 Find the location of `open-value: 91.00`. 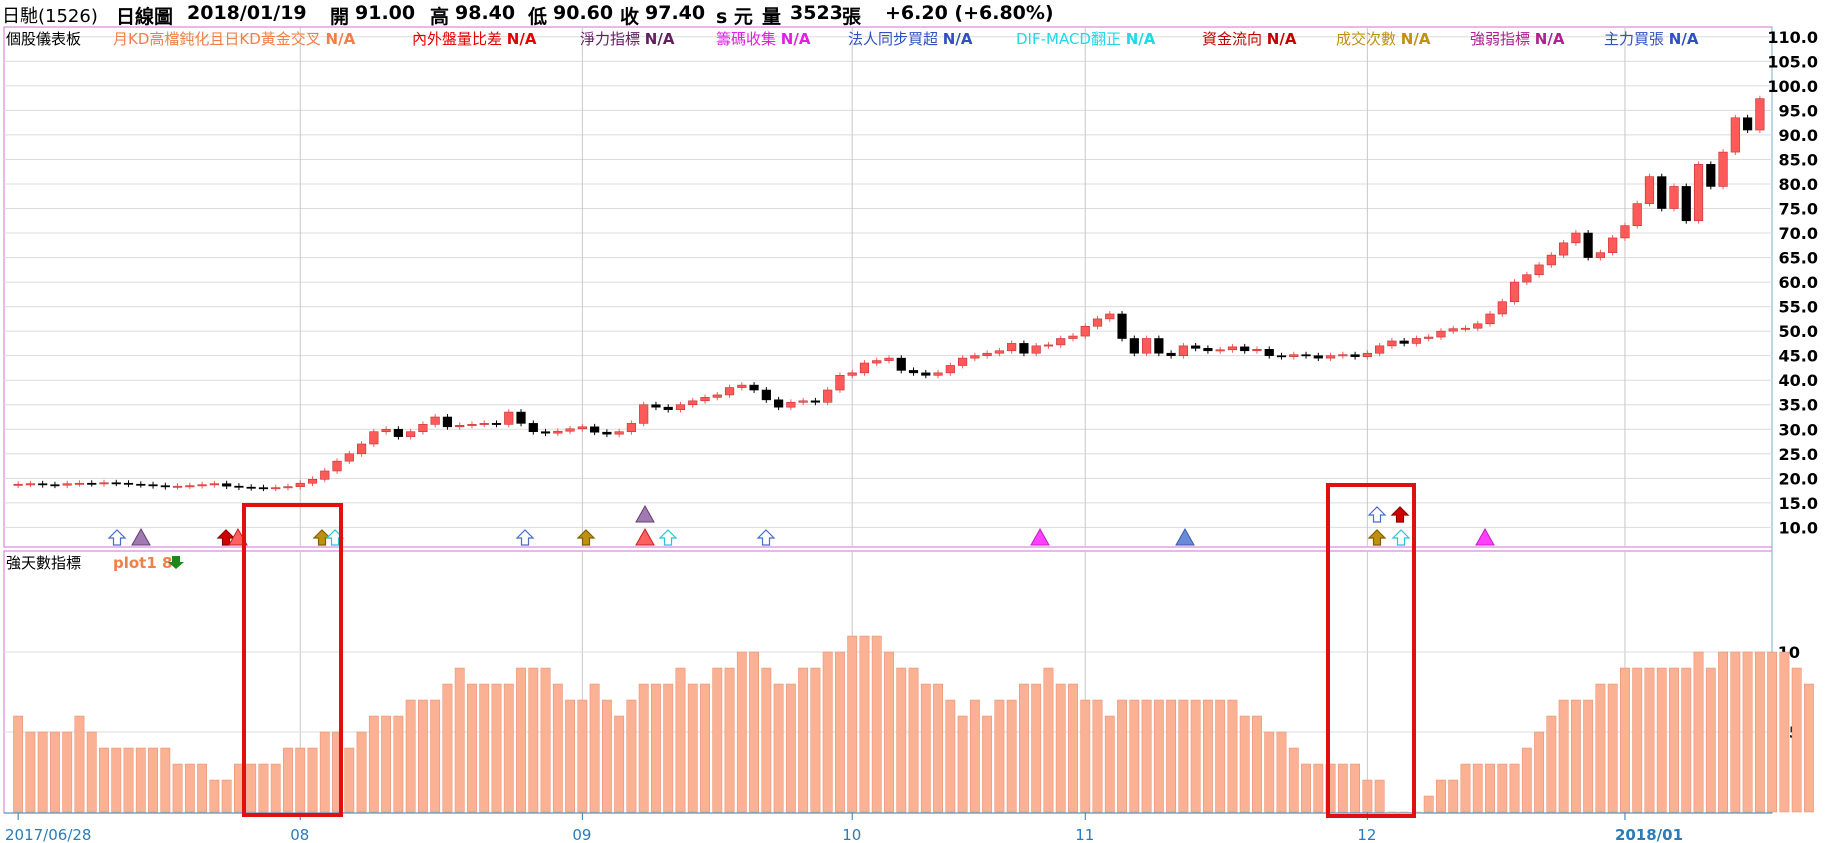

open-value: 91.00 is located at coordinates (385, 13).